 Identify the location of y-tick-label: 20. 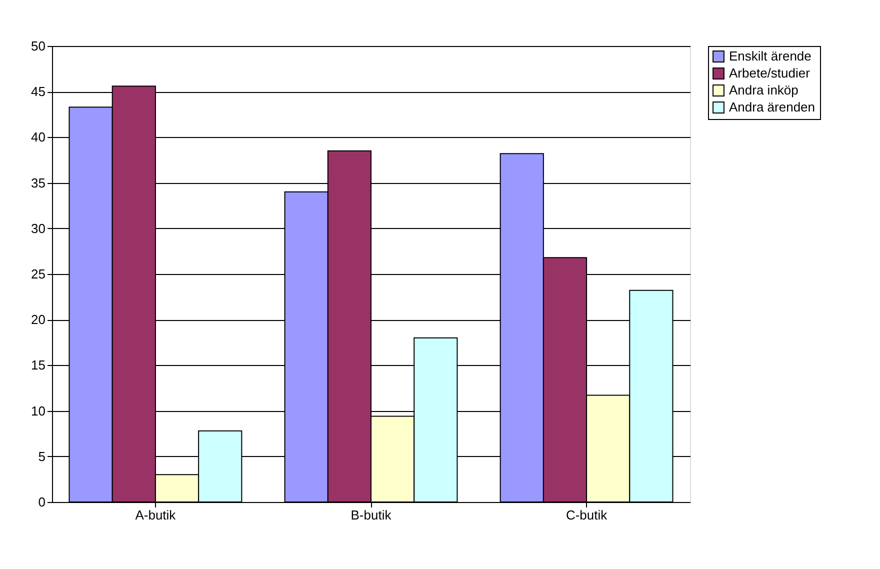
(38, 320).